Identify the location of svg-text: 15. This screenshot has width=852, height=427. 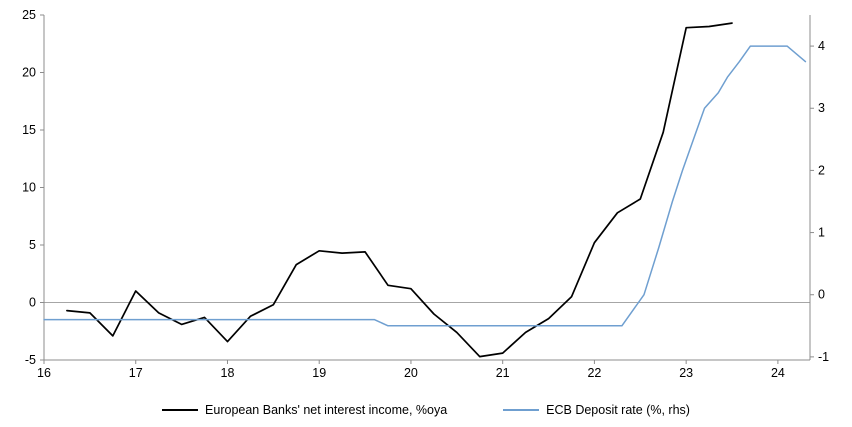
(29, 130).